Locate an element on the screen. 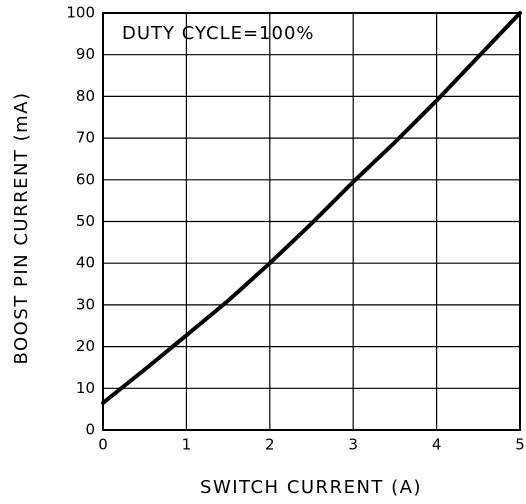 The width and height of the screenshot is (526, 504). y-tick-label: 50 is located at coordinates (85, 221).